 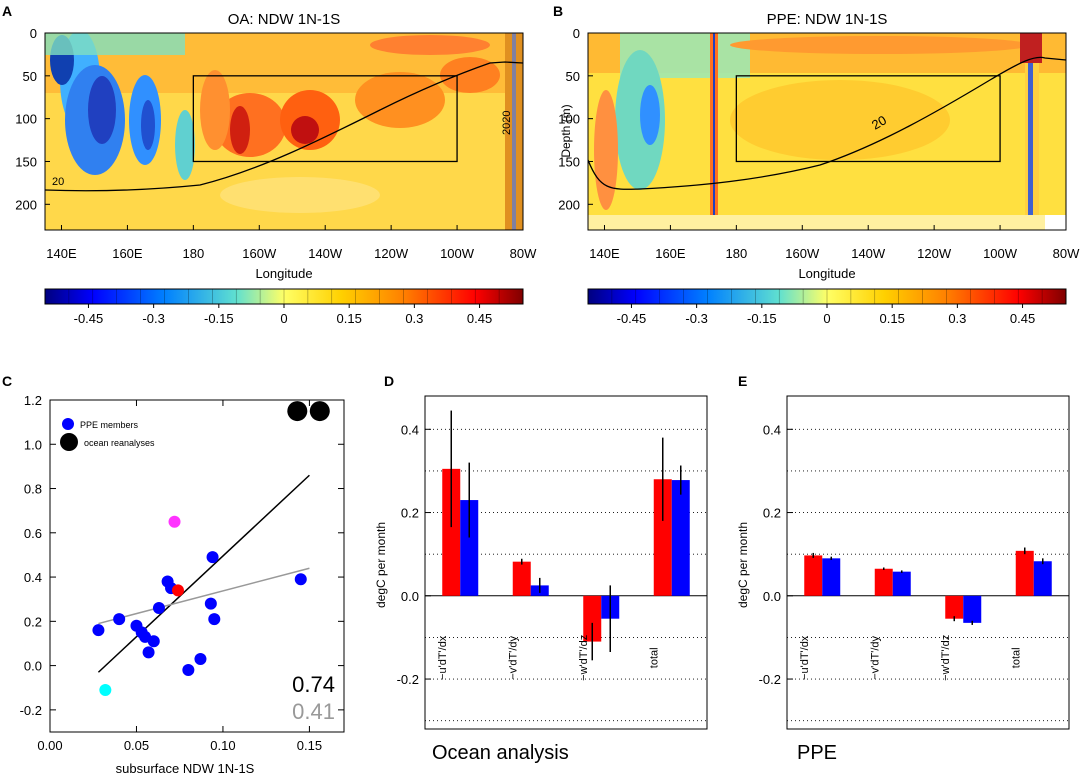 I want to click on category-label: −u'dT'/dx, so click(x=805, y=657).